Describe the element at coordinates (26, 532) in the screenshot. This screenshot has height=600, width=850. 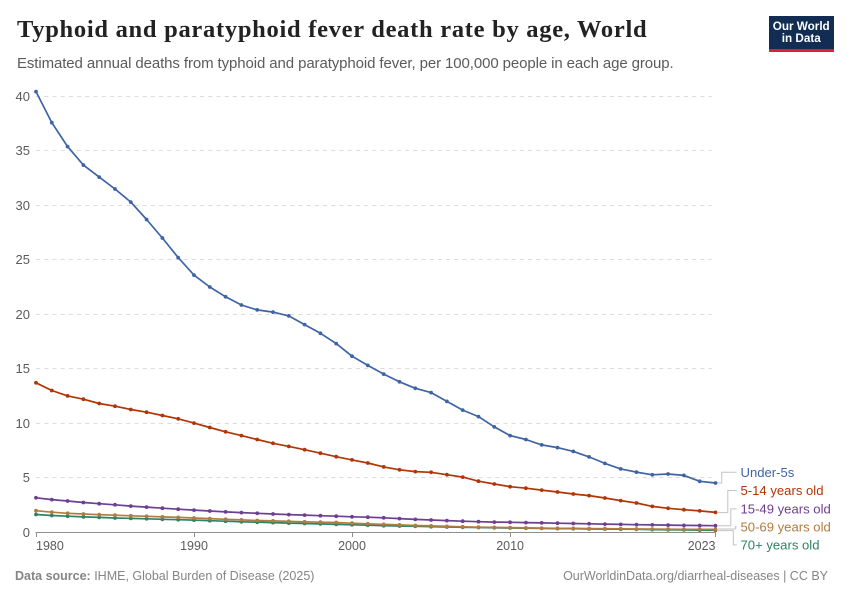
I see `svg-text: 0` at that location.